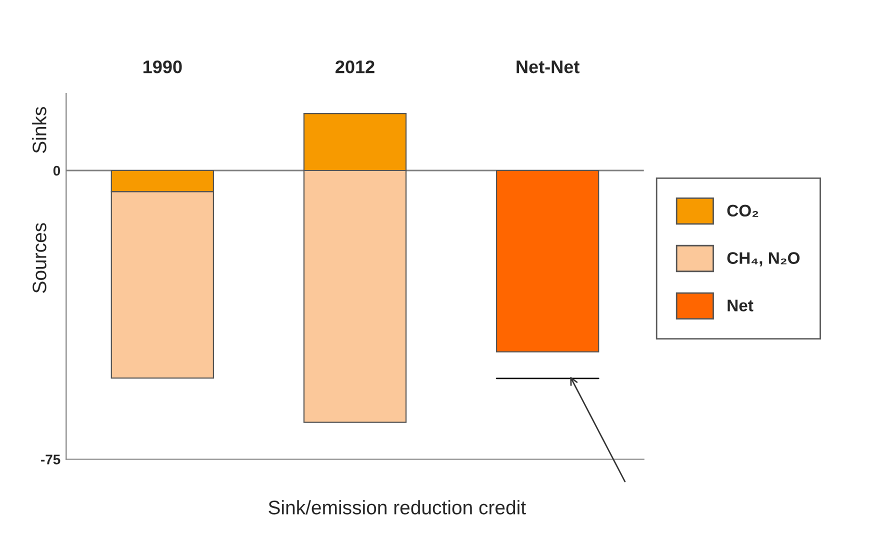  What do you see at coordinates (162, 67) in the screenshot?
I see `x-tick-label: 1990` at bounding box center [162, 67].